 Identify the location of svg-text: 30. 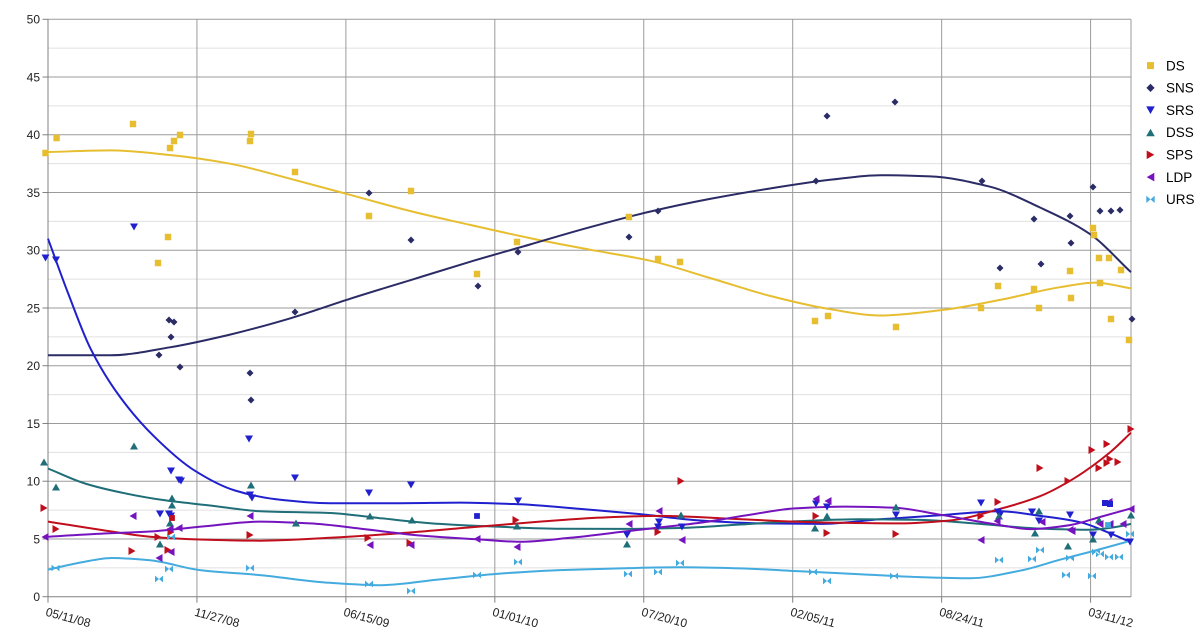
(34, 251).